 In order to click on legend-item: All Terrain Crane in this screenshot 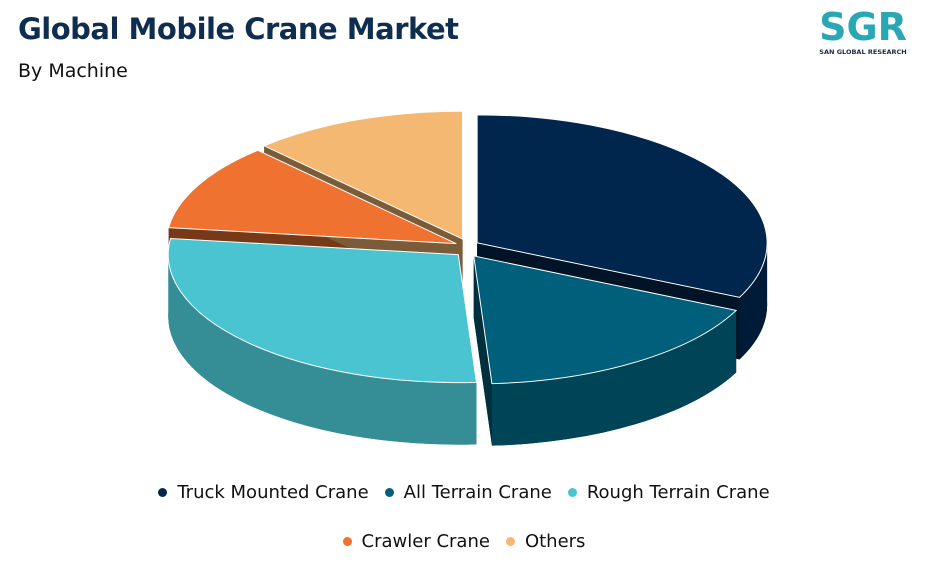, I will do `click(468, 492)`.